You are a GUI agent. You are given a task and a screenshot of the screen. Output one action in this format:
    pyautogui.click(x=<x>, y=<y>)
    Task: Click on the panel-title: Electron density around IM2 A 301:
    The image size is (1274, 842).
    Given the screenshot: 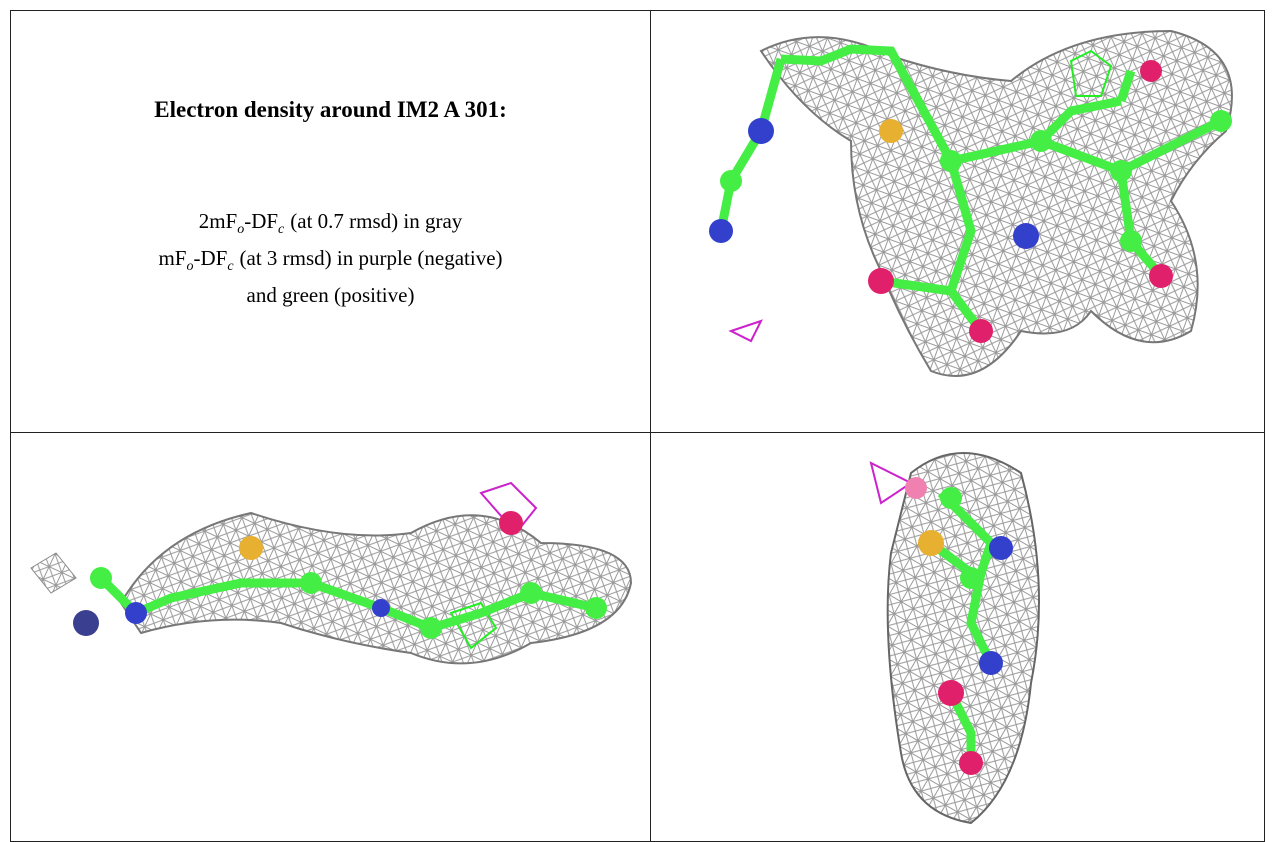 What is the action you would take?
    pyautogui.click(x=330, y=109)
    